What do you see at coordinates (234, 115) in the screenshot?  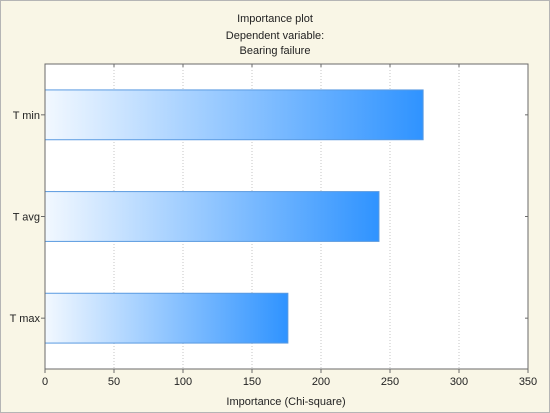 I see `bar-t-min` at bounding box center [234, 115].